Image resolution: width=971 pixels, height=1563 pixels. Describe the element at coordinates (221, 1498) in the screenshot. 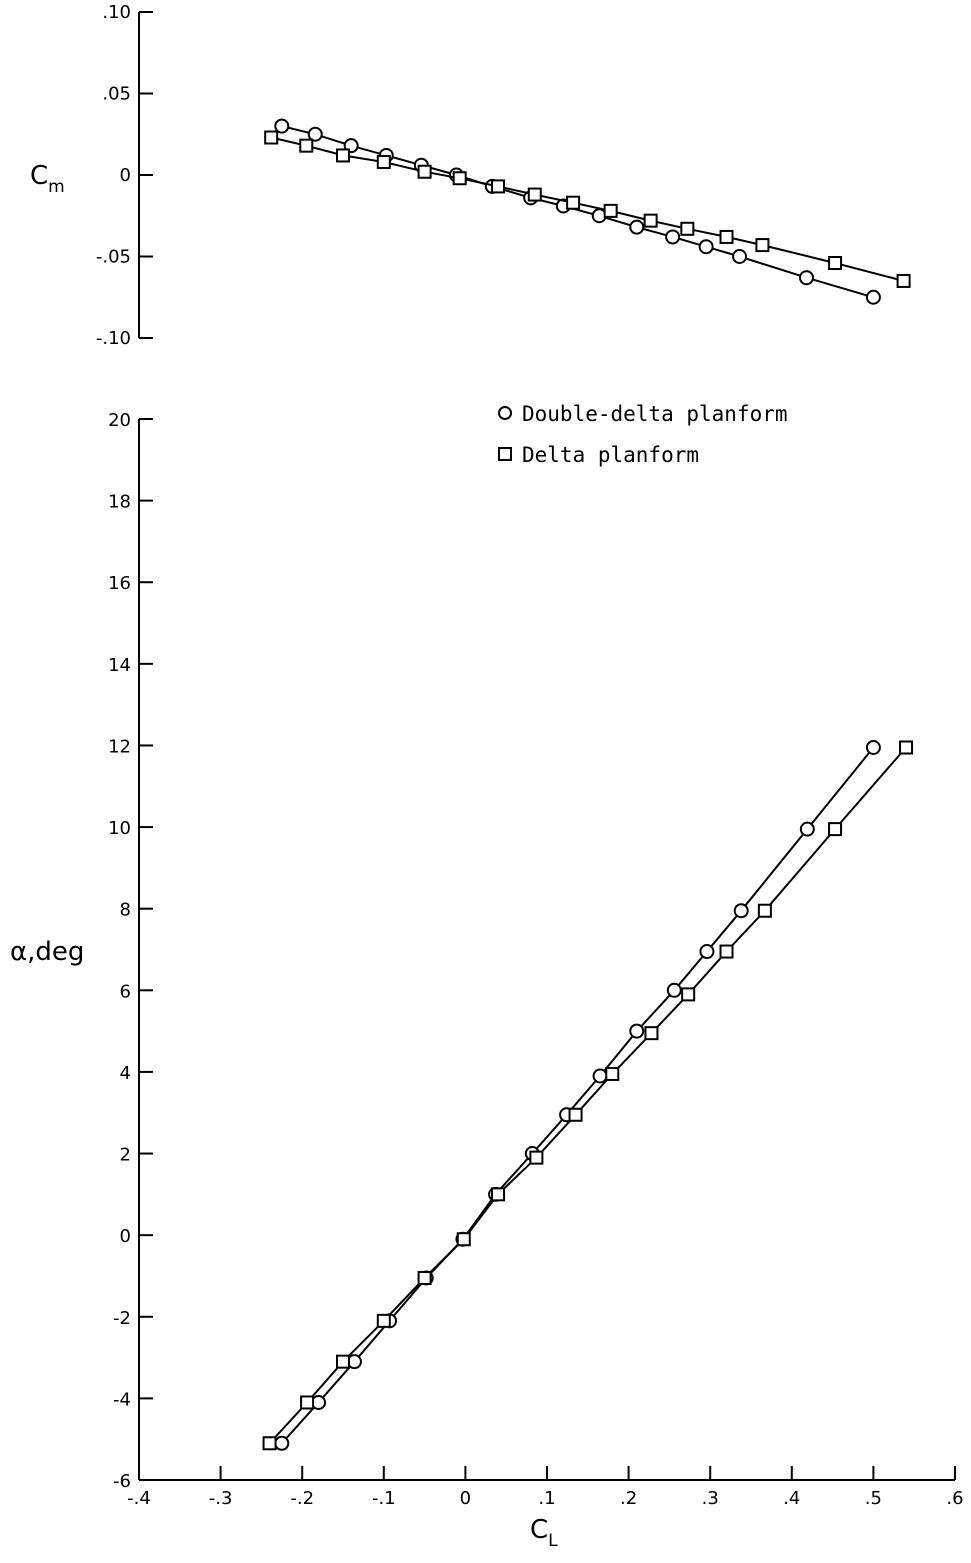

I see `cl-x-tick-label: -.3` at that location.